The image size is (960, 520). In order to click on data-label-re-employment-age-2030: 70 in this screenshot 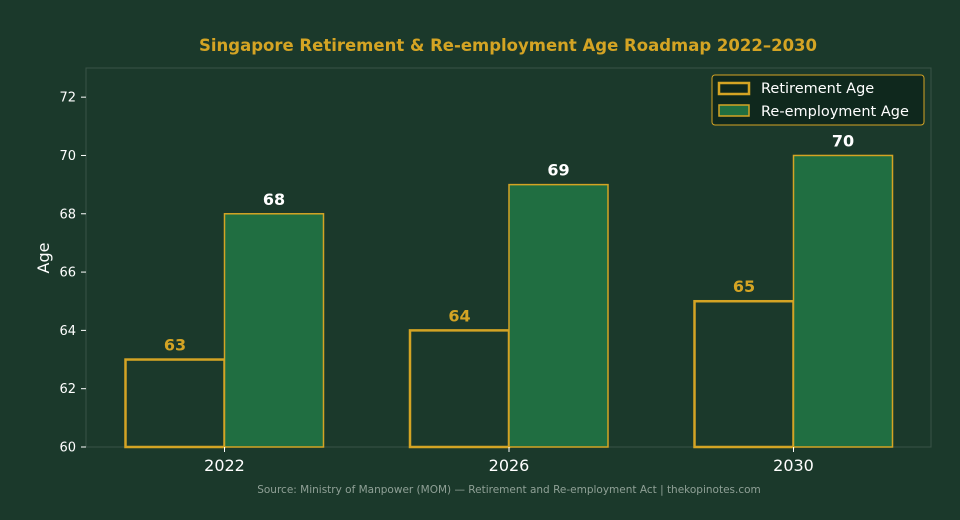, I will do `click(843, 140)`.